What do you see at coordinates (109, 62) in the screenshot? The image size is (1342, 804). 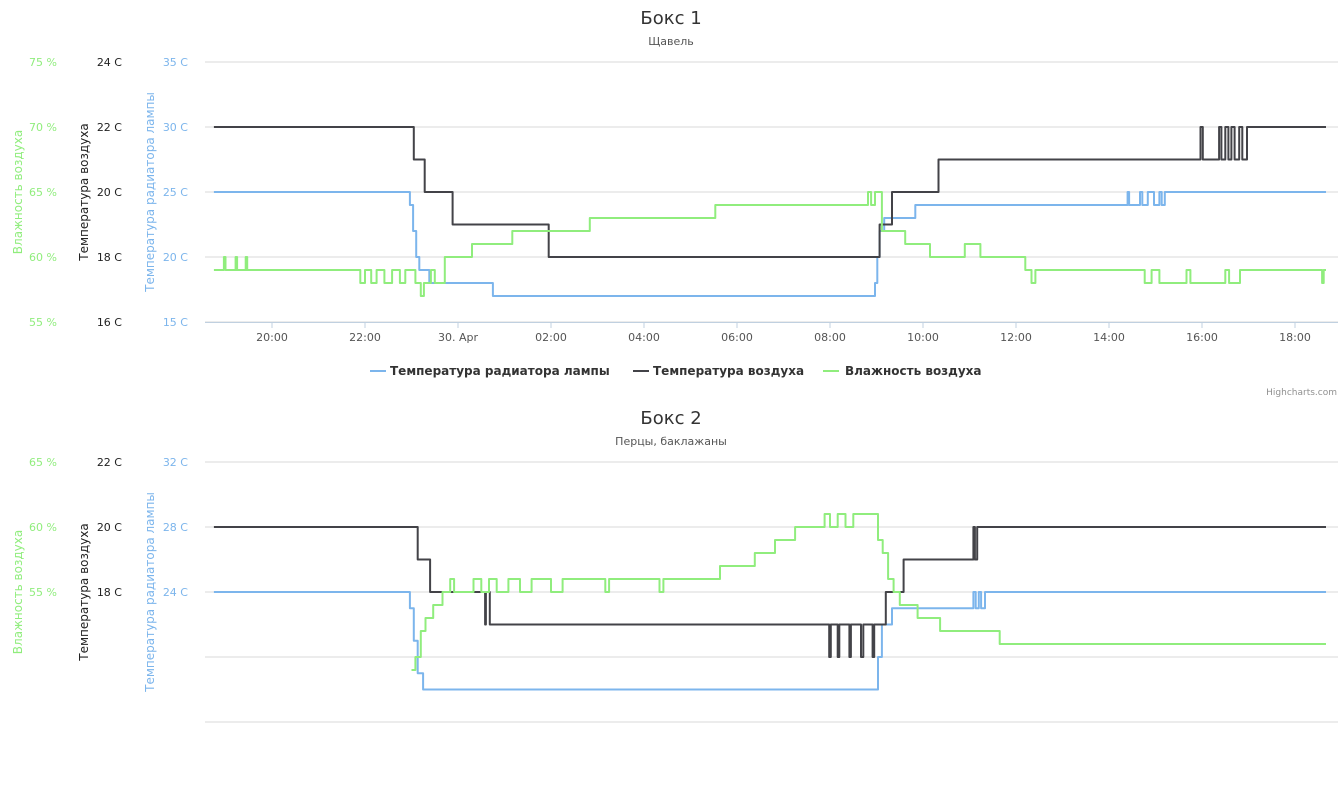 I see `y-tick-label-air: 24 C` at bounding box center [109, 62].